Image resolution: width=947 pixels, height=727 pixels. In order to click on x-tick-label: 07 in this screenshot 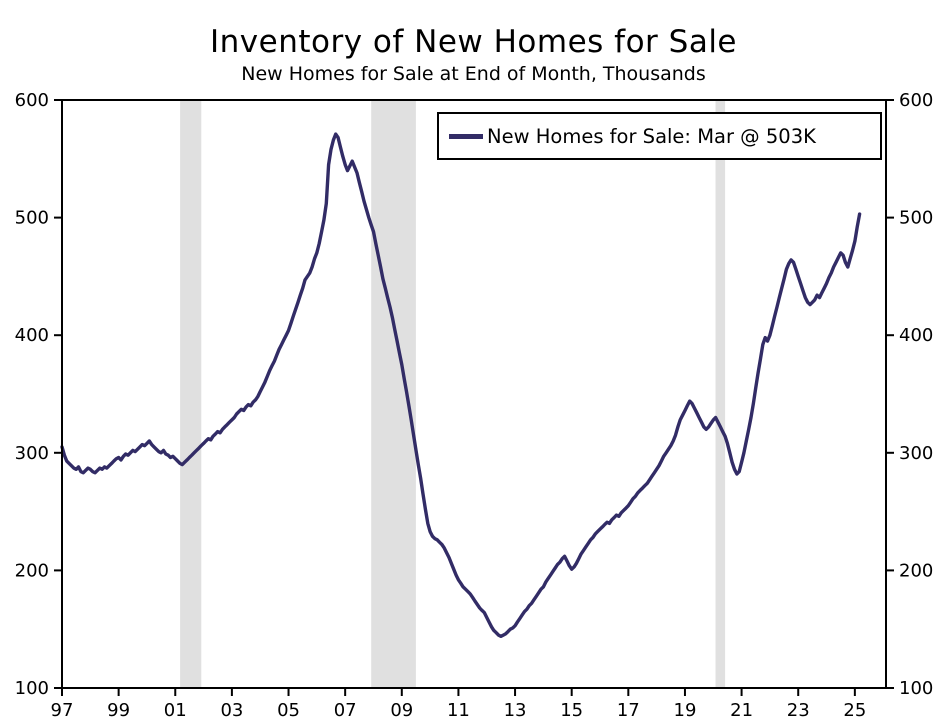, I will do `click(345, 710)`.